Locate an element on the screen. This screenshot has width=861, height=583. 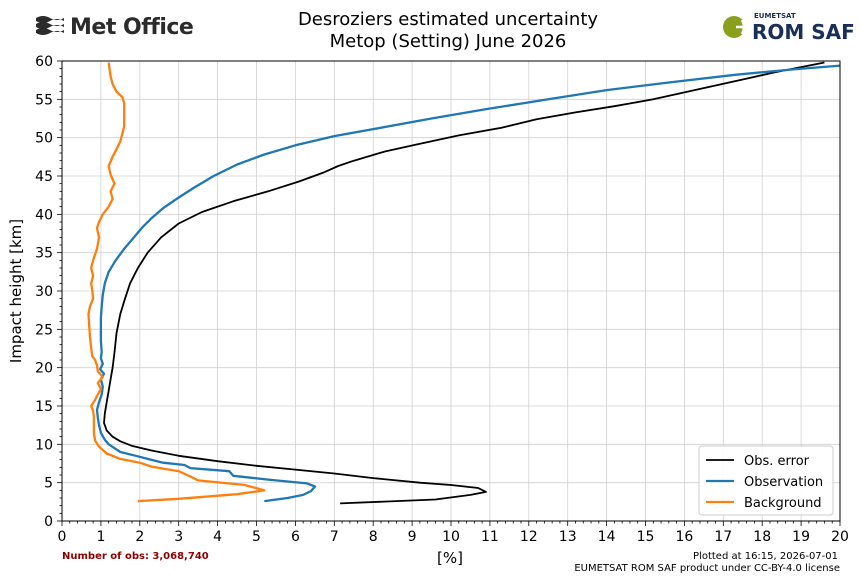
met-office-logo: Met Office is located at coordinates (115, 27).